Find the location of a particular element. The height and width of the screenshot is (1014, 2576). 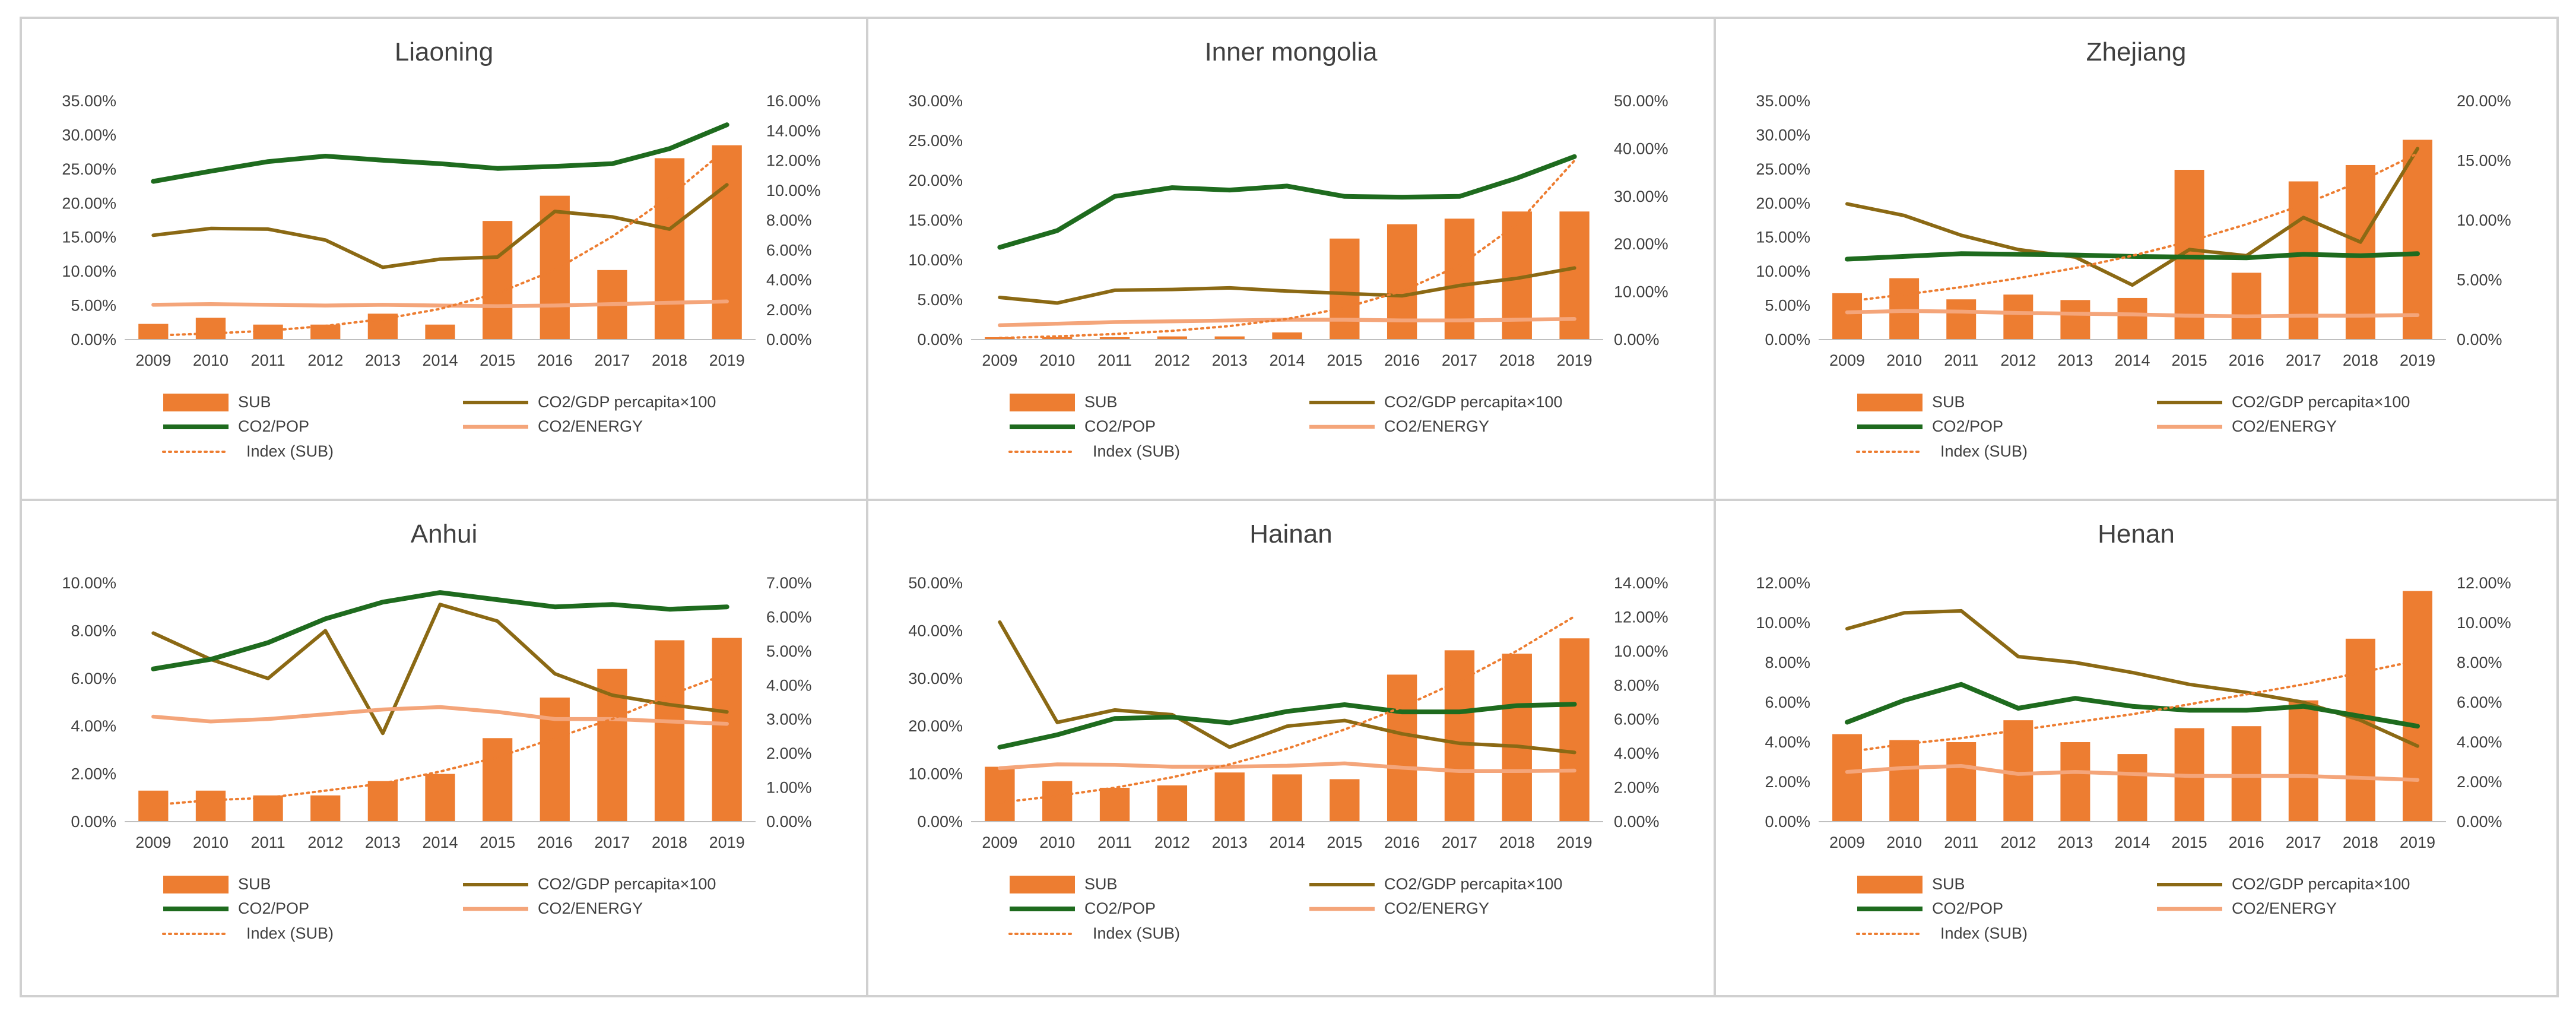

left-axis-tick-label: 25.00% is located at coordinates (935, 141).